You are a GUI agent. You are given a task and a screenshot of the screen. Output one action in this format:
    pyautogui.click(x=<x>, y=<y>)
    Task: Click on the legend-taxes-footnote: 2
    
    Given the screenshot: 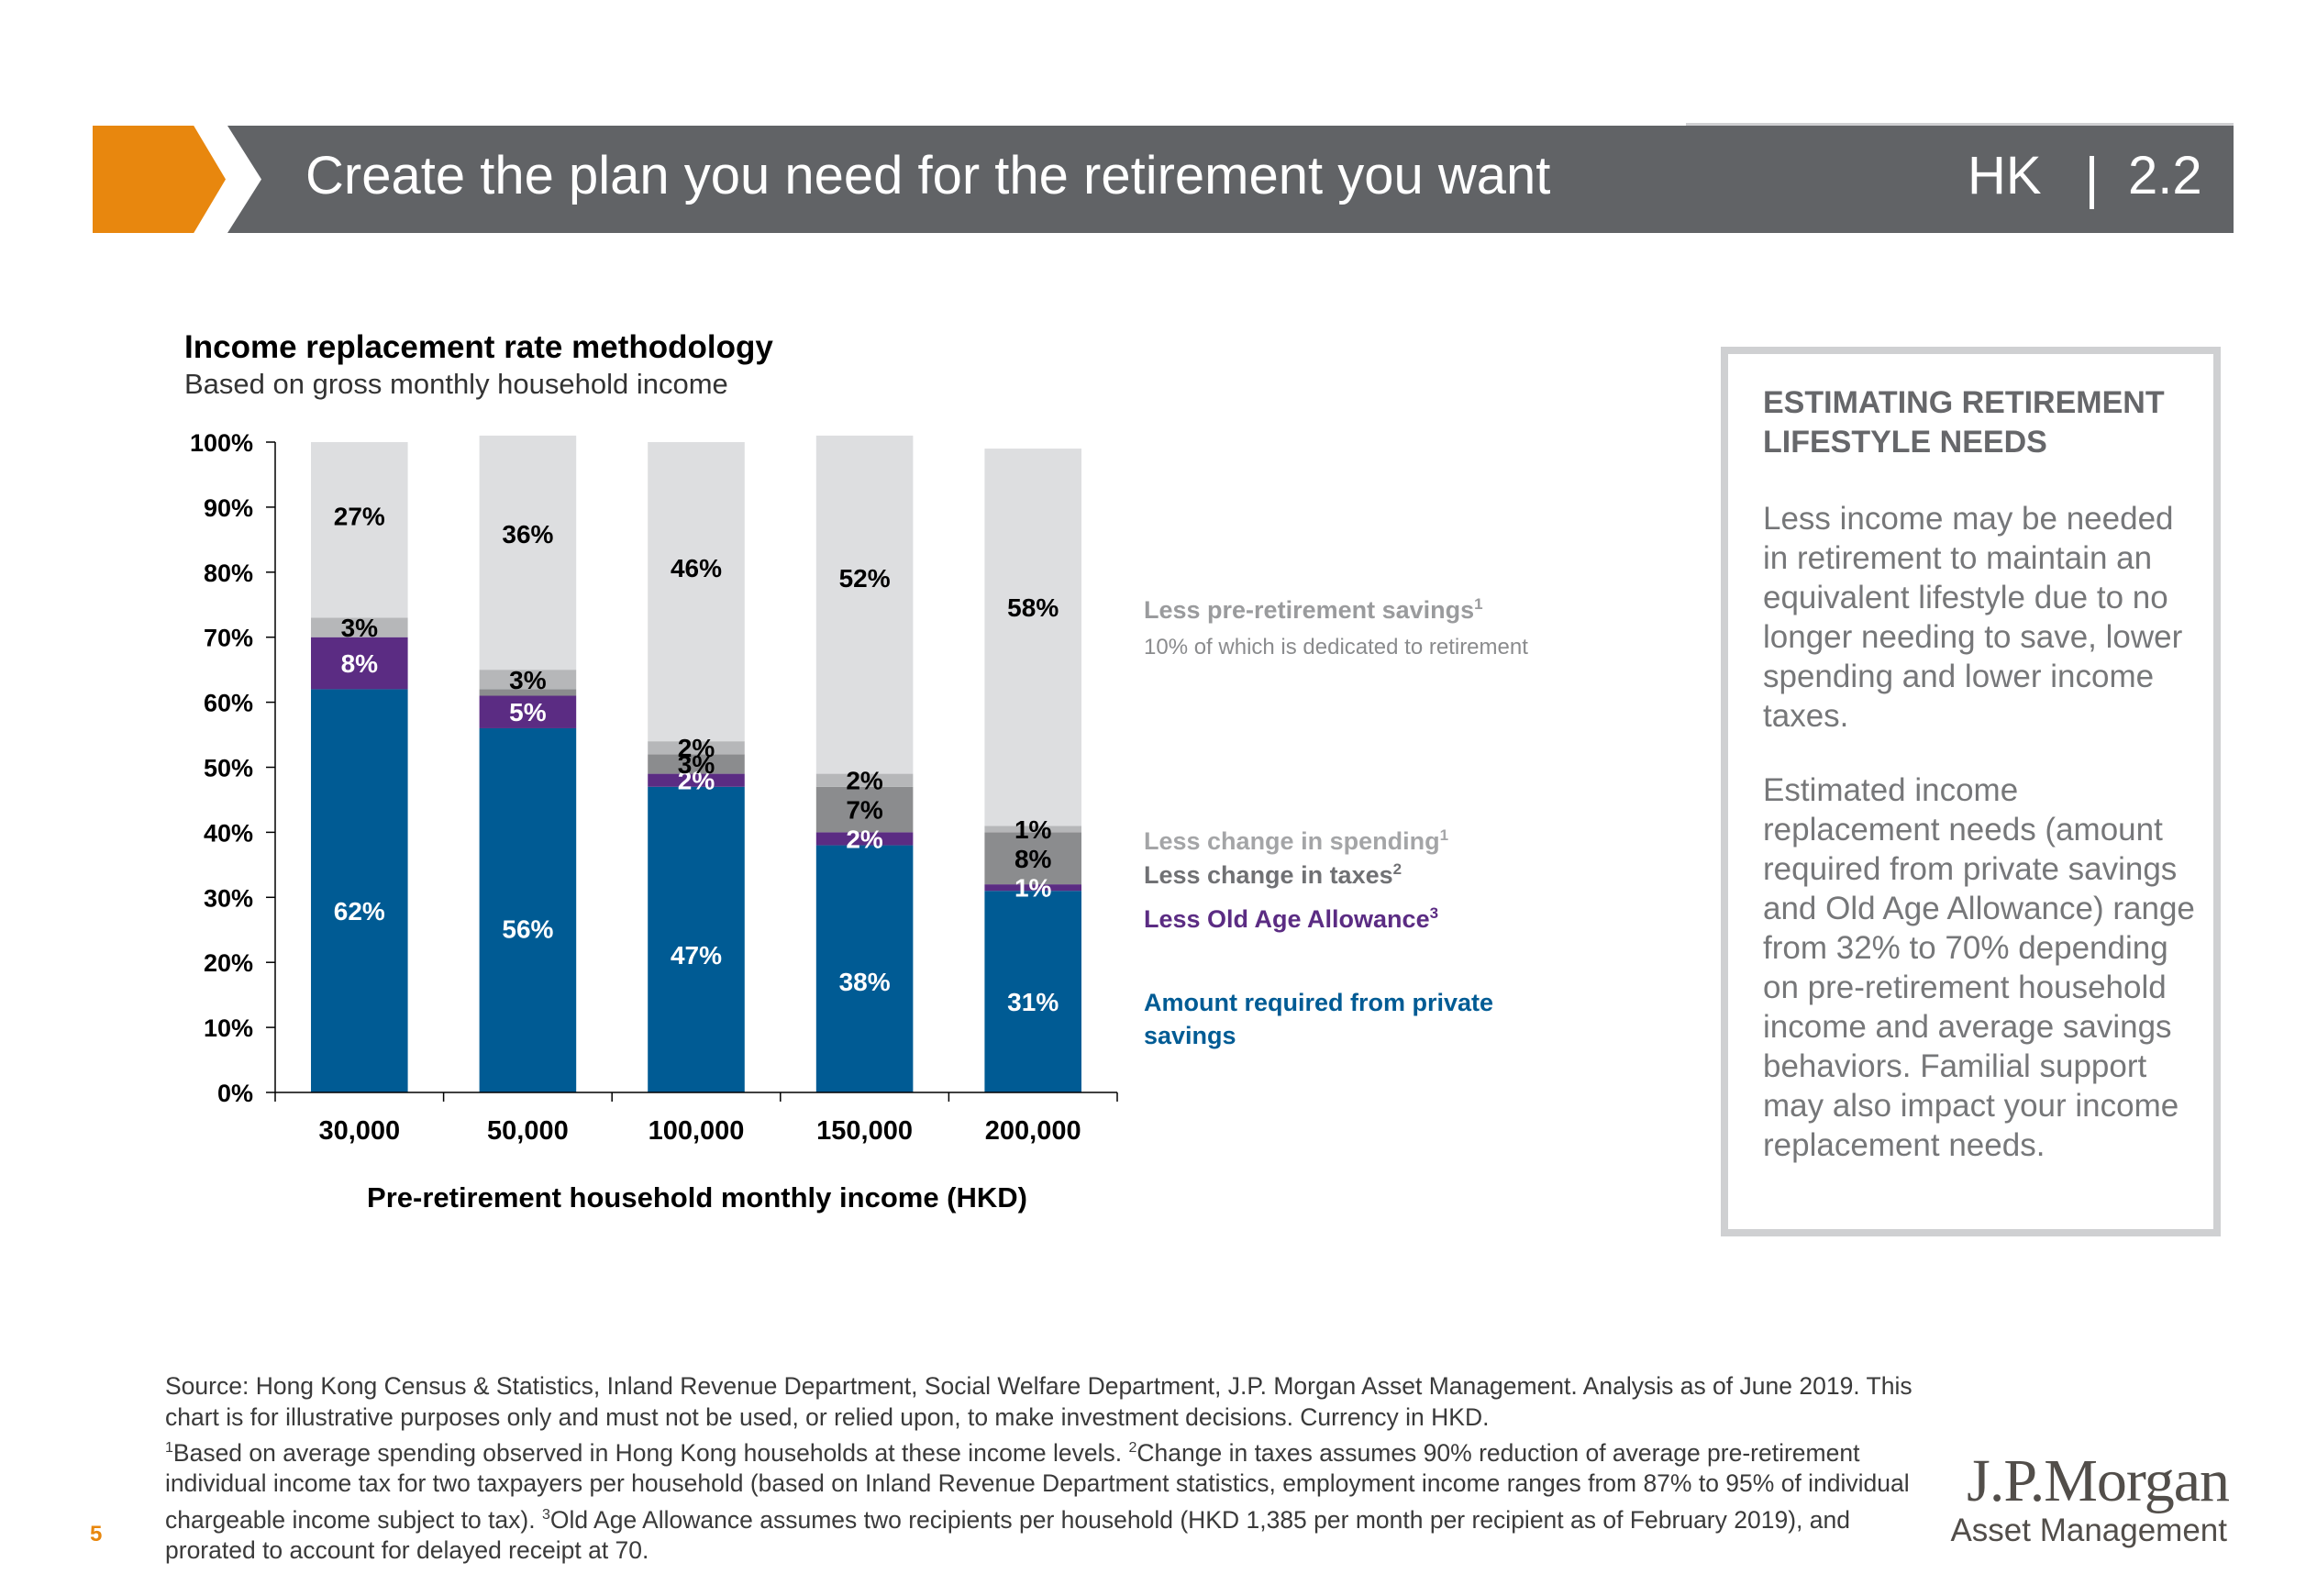 What is the action you would take?
    pyautogui.click(x=1397, y=869)
    